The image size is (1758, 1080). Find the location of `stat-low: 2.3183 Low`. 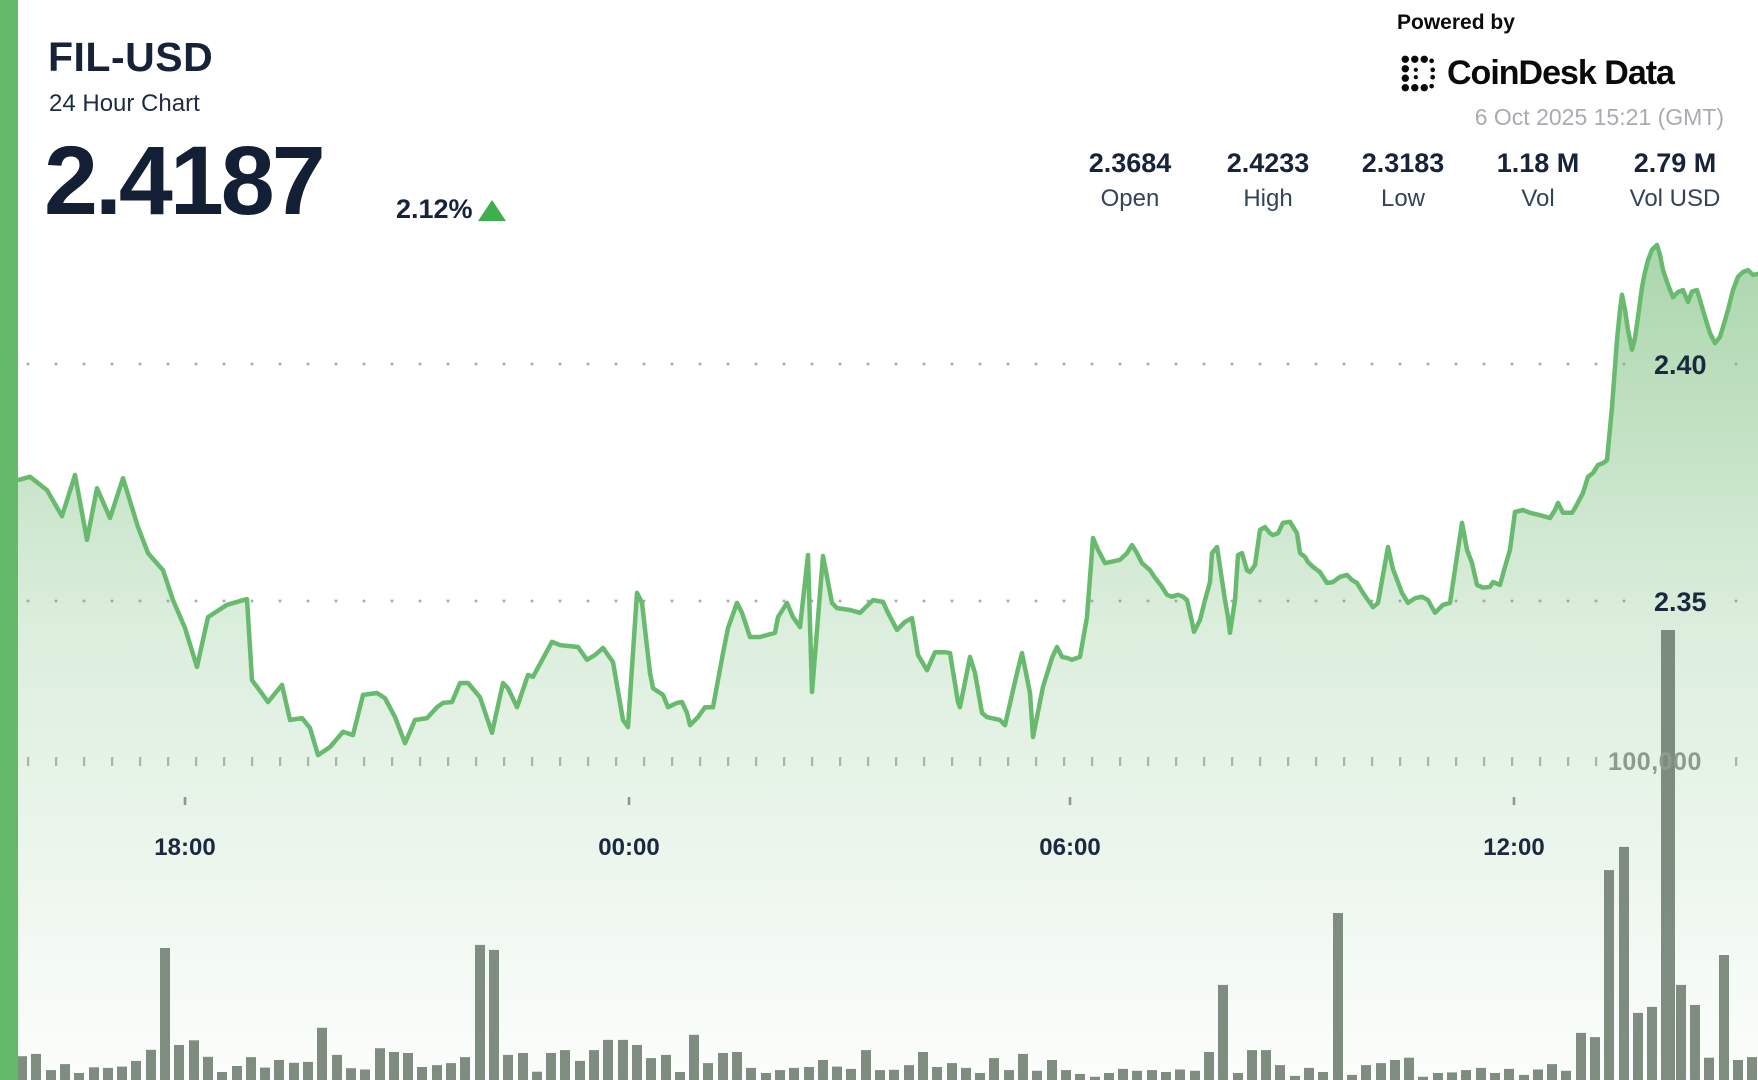

stat-low: 2.3183 Low is located at coordinates (1403, 180).